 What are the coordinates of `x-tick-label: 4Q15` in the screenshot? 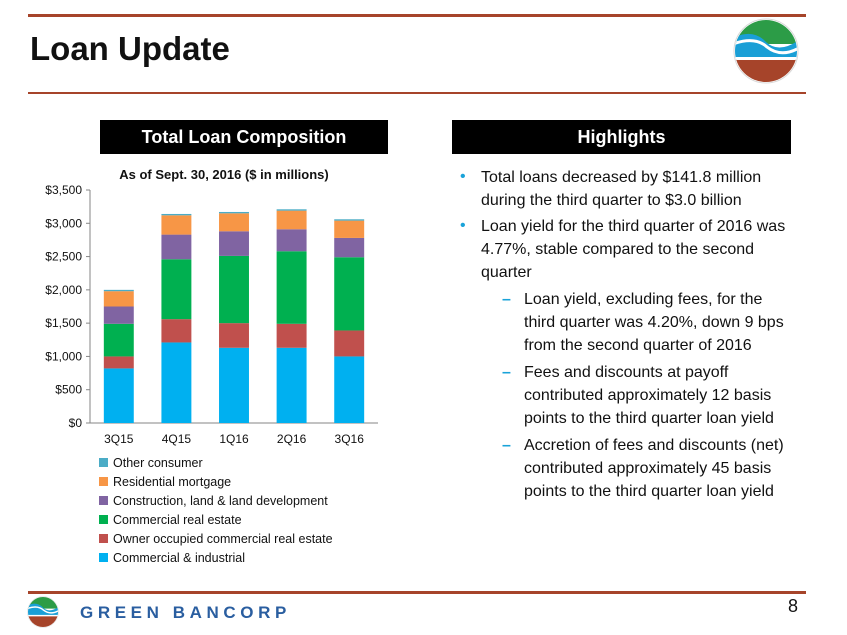 It's located at (177, 439).